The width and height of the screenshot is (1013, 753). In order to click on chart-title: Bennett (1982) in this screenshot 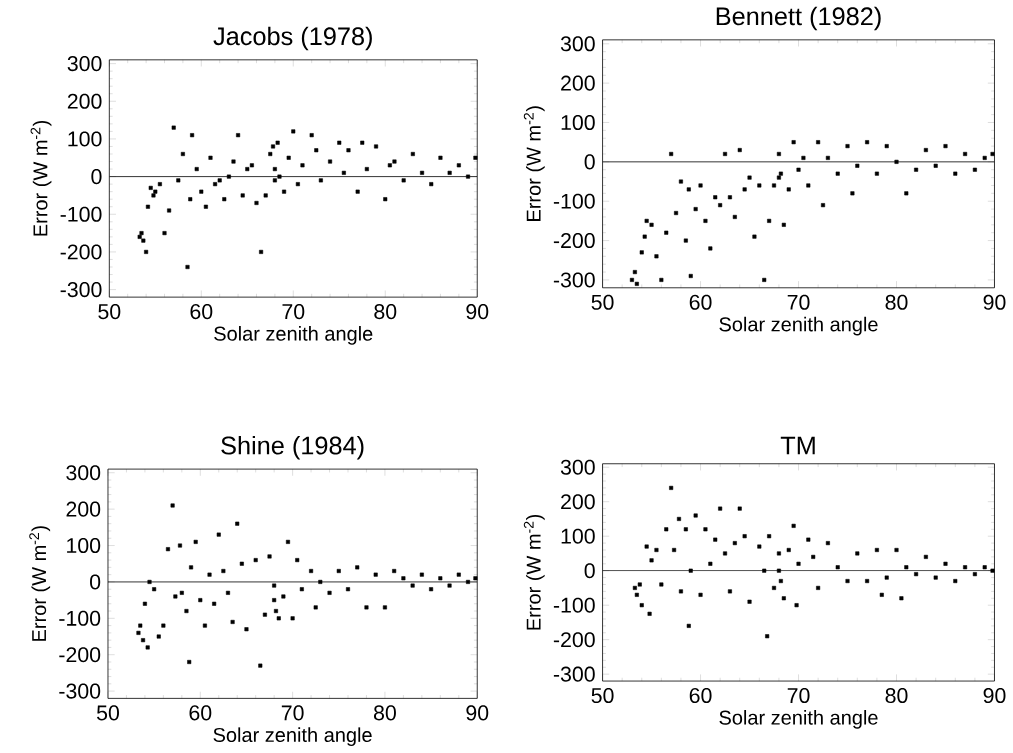, I will do `click(798, 18)`.